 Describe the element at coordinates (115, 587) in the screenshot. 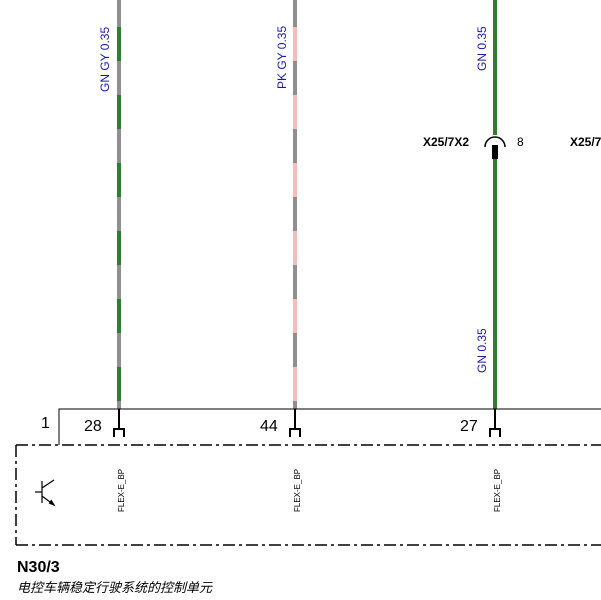

I see `component-description: 电控车辆稳定行驶系统的控制单元` at that location.